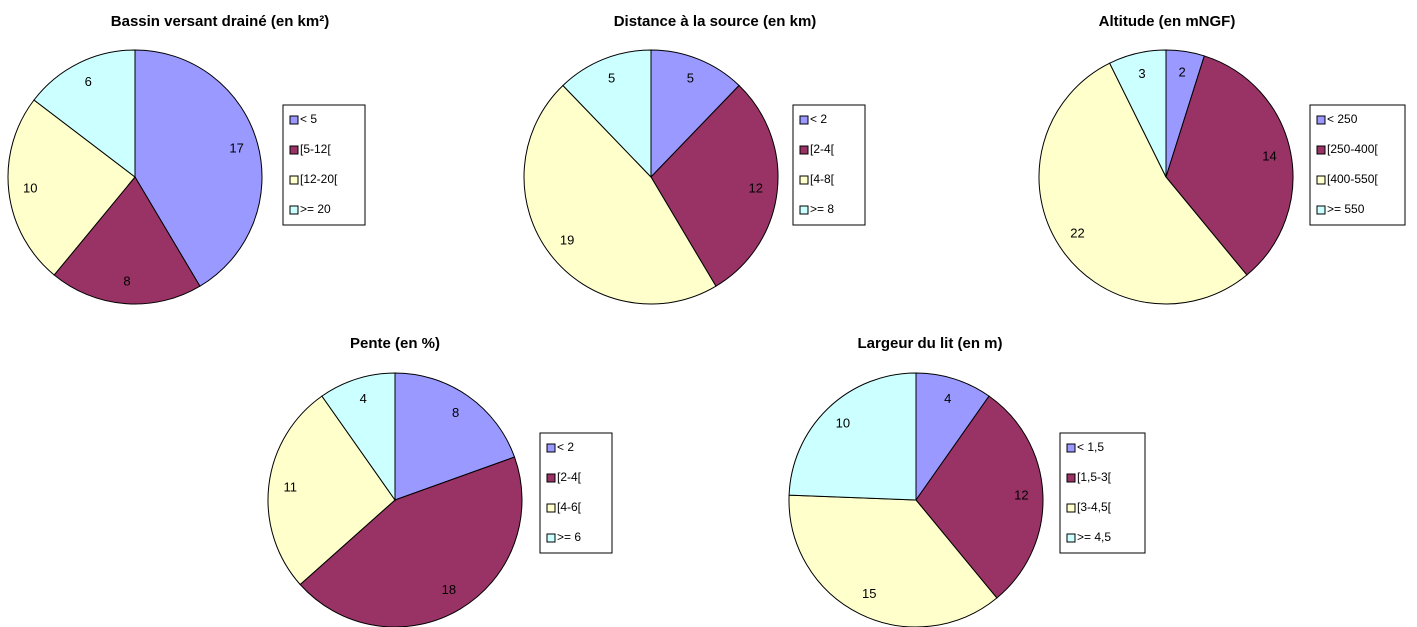 This screenshot has width=1417, height=627. I want to click on legend-label: < 5, so click(308, 119).